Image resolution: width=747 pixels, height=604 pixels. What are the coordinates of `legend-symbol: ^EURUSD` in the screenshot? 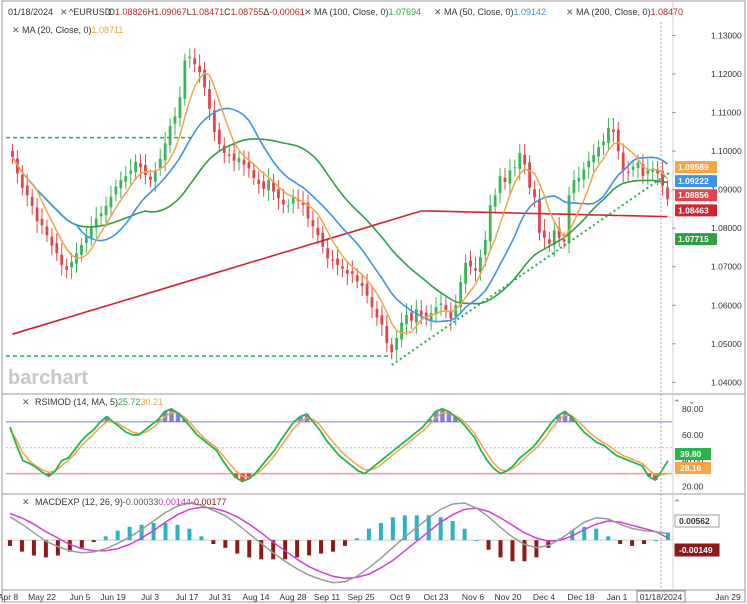 It's located at (90, 12).